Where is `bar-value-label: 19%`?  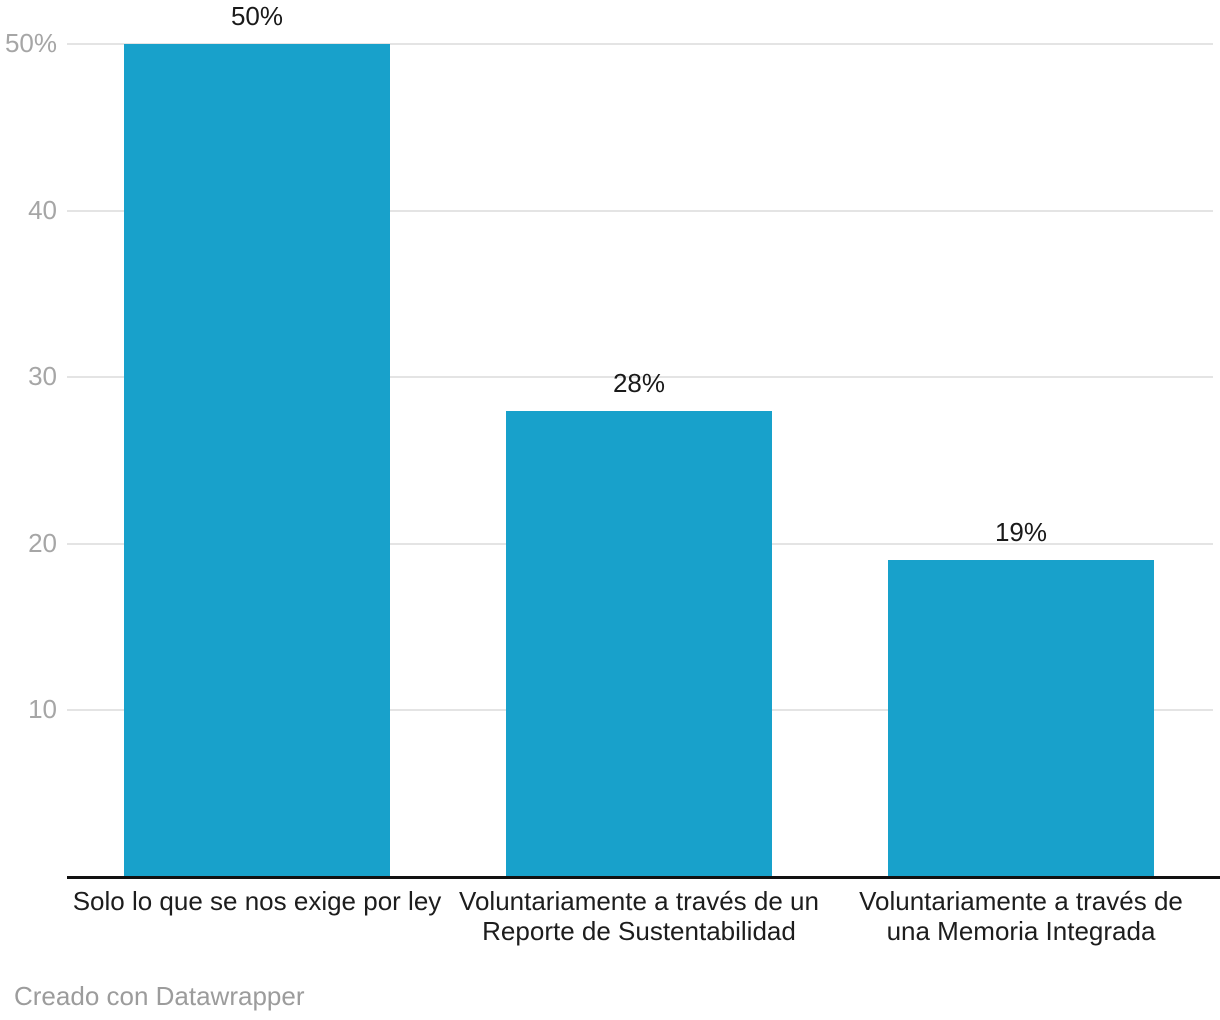 bar-value-label: 19% is located at coordinates (1021, 532).